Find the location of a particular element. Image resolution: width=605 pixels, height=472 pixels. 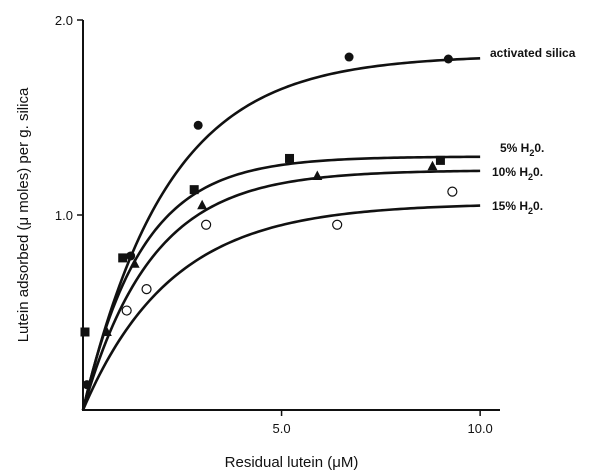

series-label-part: 10% H is located at coordinates (510, 172).